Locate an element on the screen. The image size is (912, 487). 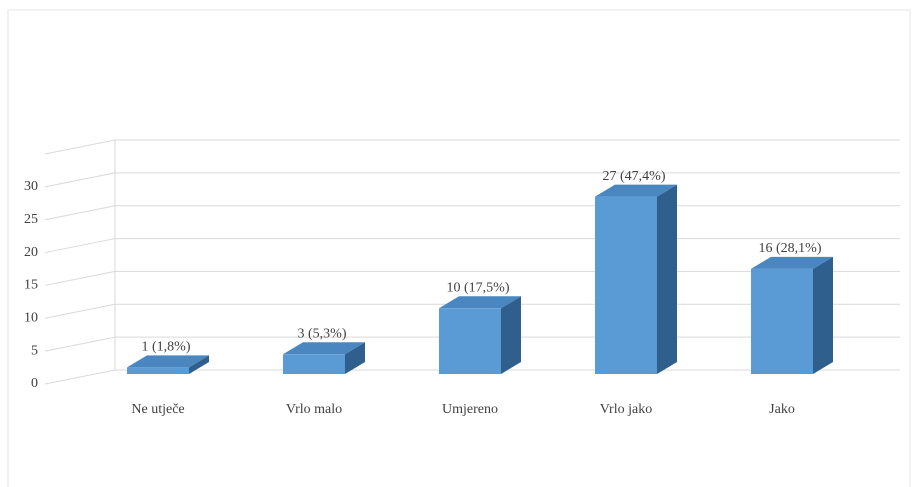
data-label: 1 (1,8%) is located at coordinates (166, 347).